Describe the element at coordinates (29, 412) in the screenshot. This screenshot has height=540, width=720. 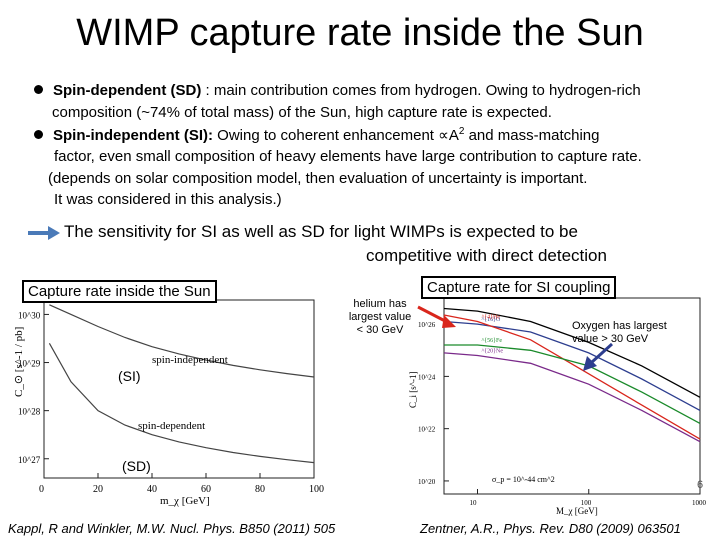
I see `left-ytick-label: 10^28` at that location.